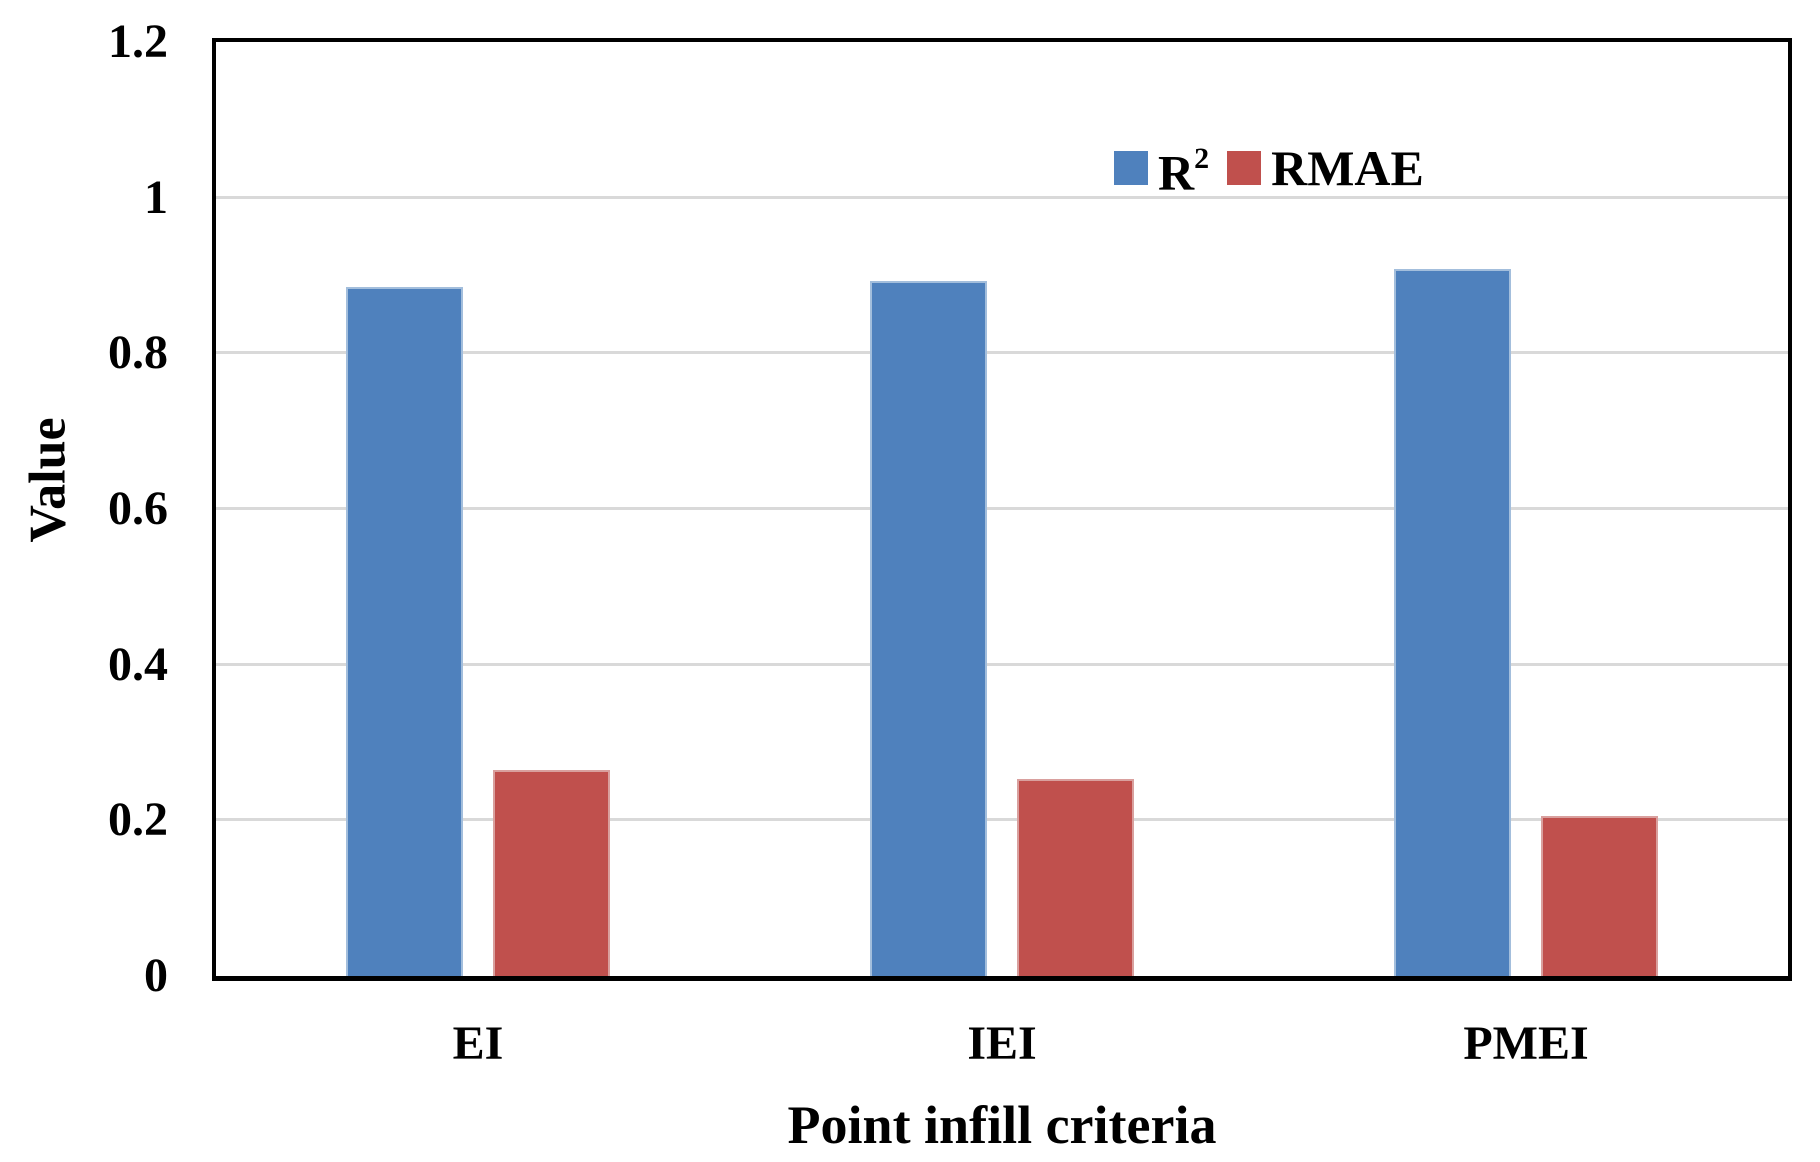  Describe the element at coordinates (1347, 167) in the screenshot. I see `legend-label-rmae: RMAE` at that location.